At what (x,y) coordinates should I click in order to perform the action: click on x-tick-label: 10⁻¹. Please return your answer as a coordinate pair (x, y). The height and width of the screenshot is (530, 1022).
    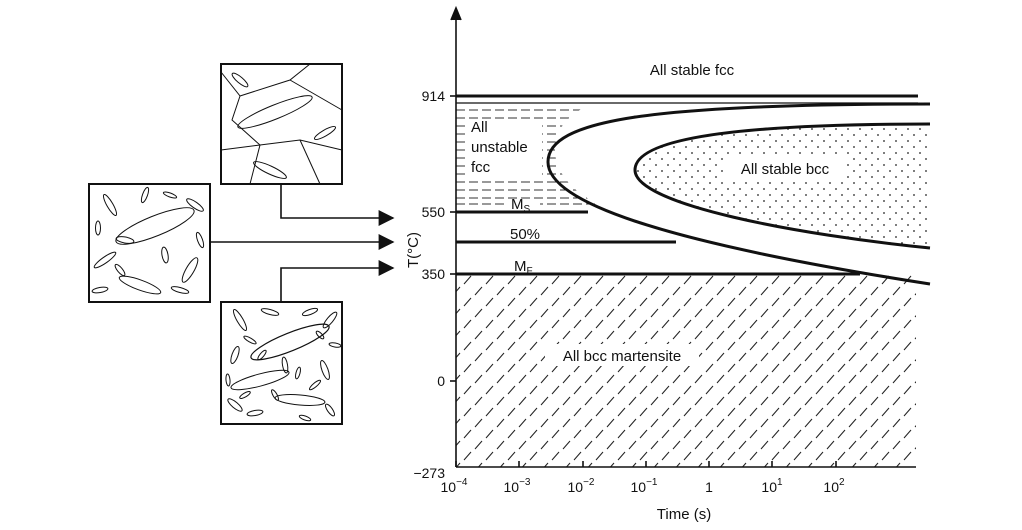
    Looking at the image, I should click on (644, 486).